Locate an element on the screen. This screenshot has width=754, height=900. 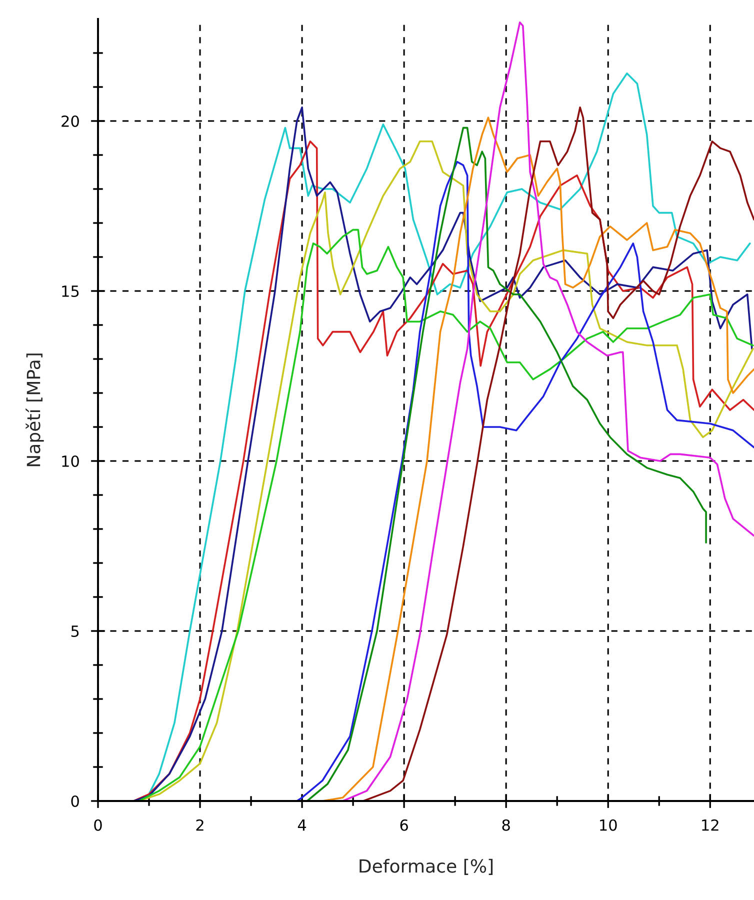
x-tick-label: 10 is located at coordinates (608, 825).